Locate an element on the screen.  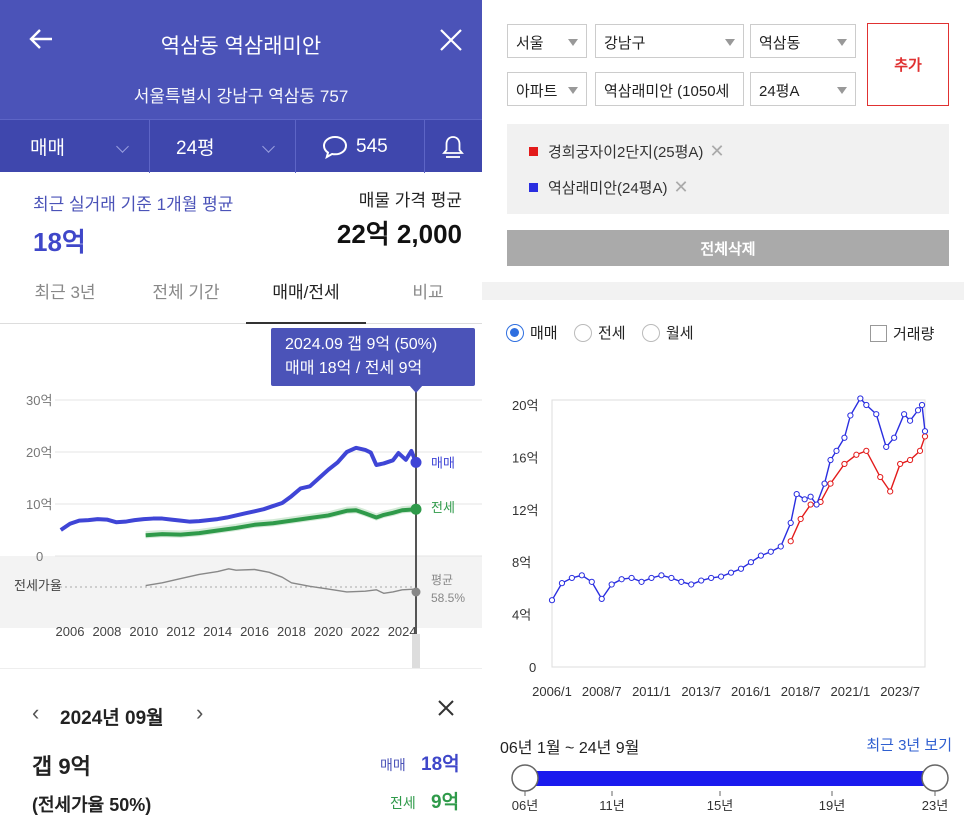
add-button: 추가 is located at coordinates (908, 64).